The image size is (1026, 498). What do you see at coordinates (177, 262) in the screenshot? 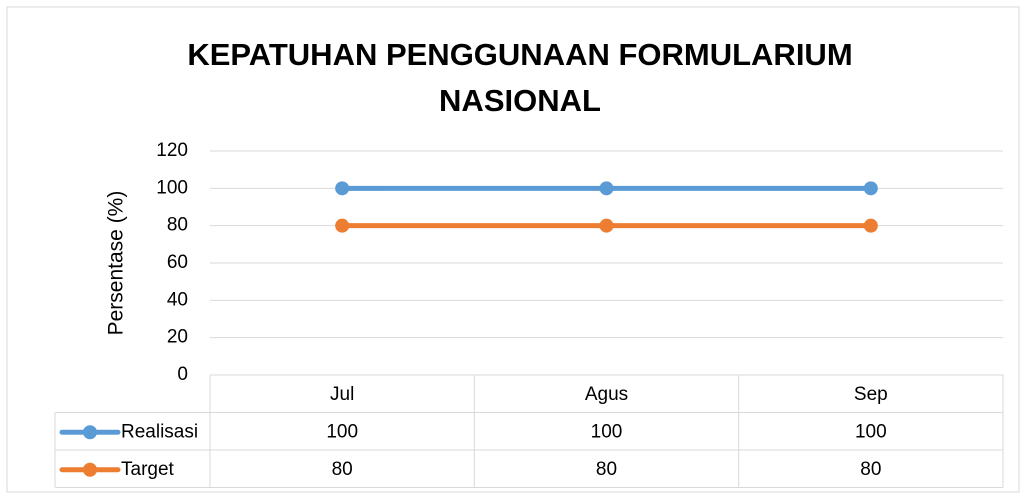
I see `y-tick-label: 60` at bounding box center [177, 262].